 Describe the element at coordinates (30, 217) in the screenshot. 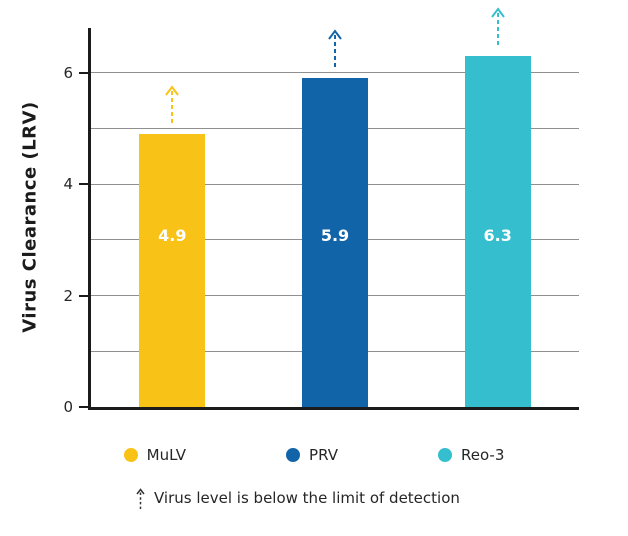

I see `y-axis-label: Virus Clearance (LRV)` at that location.